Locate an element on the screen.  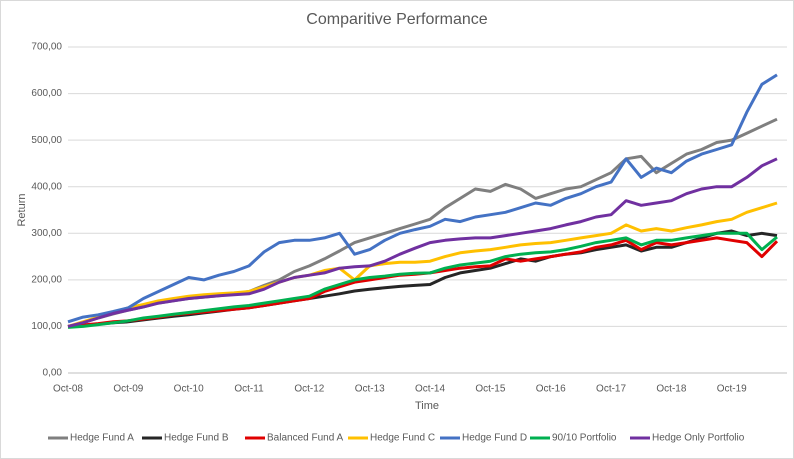
y-tick-label: 0,00 is located at coordinates (53, 373).